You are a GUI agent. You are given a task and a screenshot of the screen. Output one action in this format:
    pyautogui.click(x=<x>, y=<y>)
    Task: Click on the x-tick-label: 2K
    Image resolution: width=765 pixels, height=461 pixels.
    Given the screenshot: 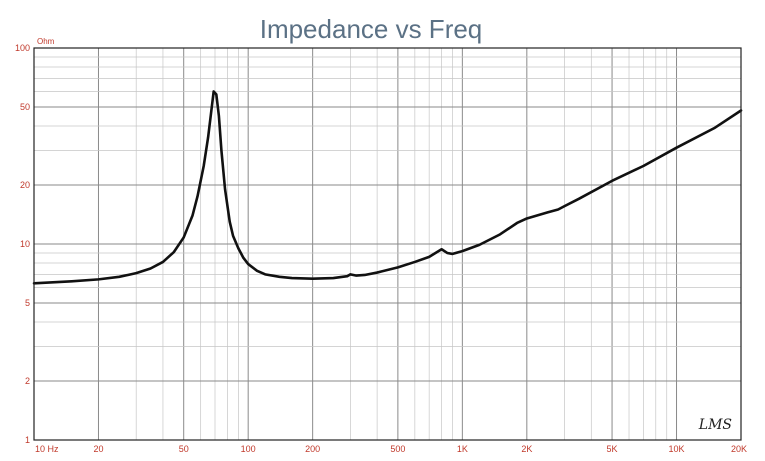 What is the action you would take?
    pyautogui.click(x=526, y=449)
    